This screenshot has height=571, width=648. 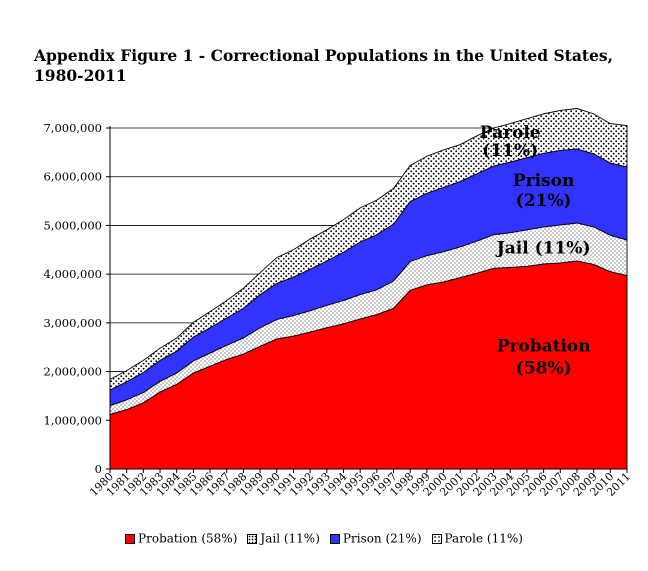 What do you see at coordinates (98, 469) in the screenshot?
I see `y-tick-label: 0` at bounding box center [98, 469].